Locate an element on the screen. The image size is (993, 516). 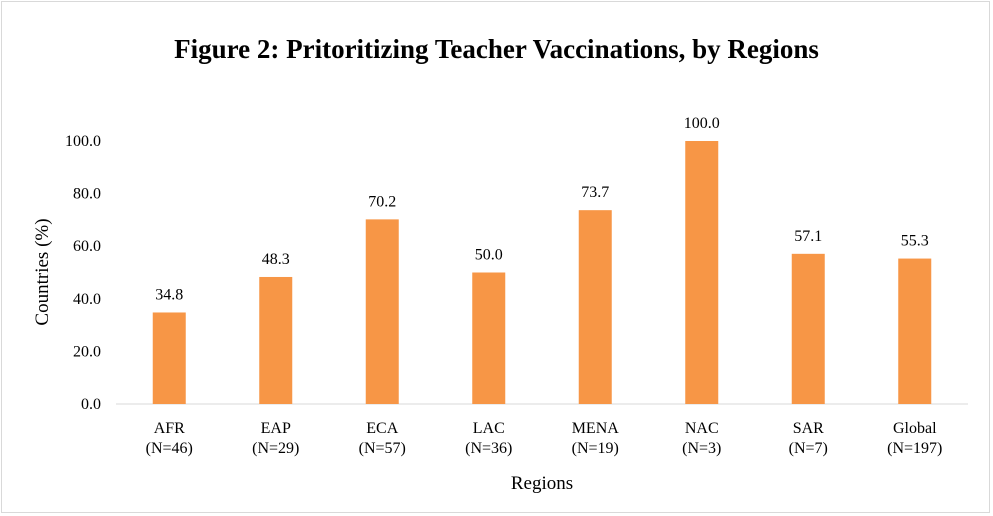
x-tick-label: (N=3) is located at coordinates (701, 448).